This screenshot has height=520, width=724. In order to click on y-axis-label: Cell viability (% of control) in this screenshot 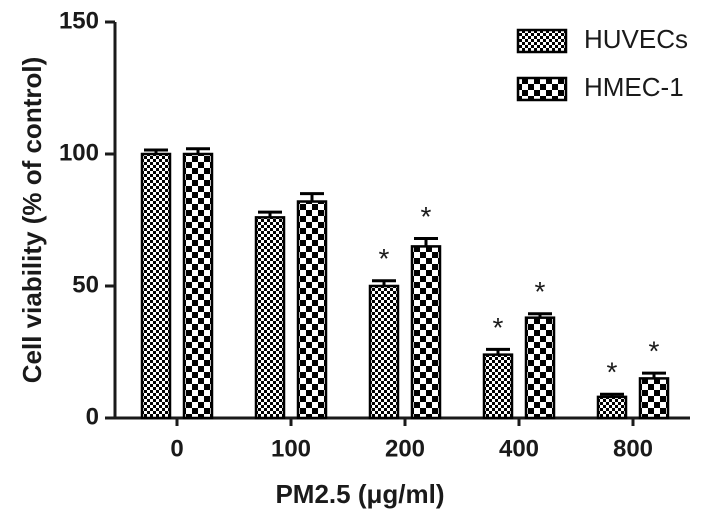, I will do `click(32, 220)`.